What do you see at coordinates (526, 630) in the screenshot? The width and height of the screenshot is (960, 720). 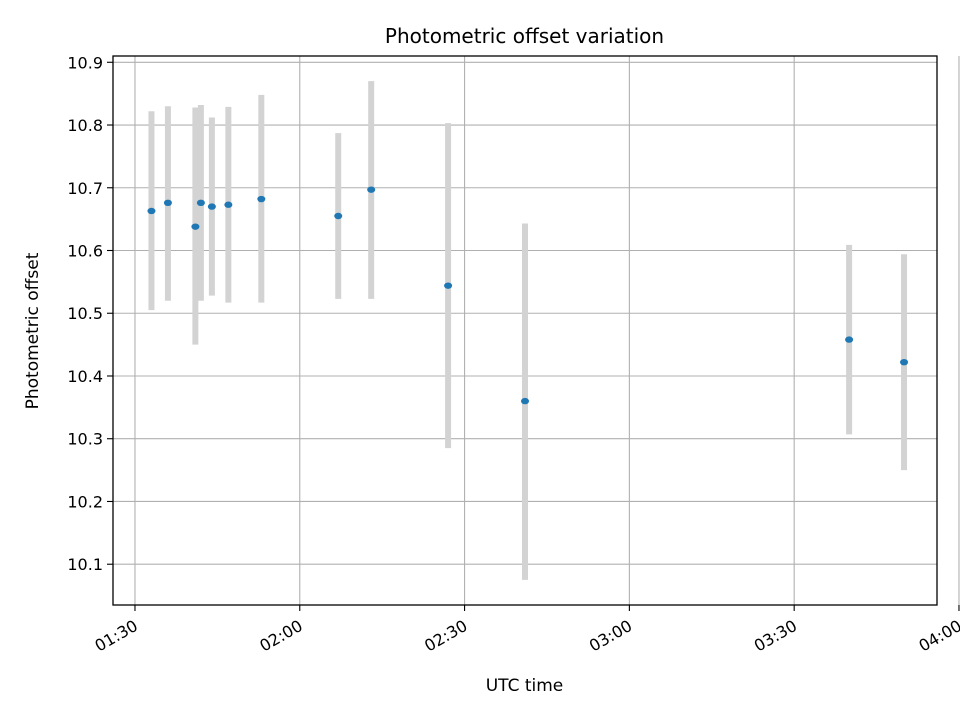 I see `x-axis-ticks: 01:30 02:00 02:30 03:00 03:30 04:00` at bounding box center [526, 630].